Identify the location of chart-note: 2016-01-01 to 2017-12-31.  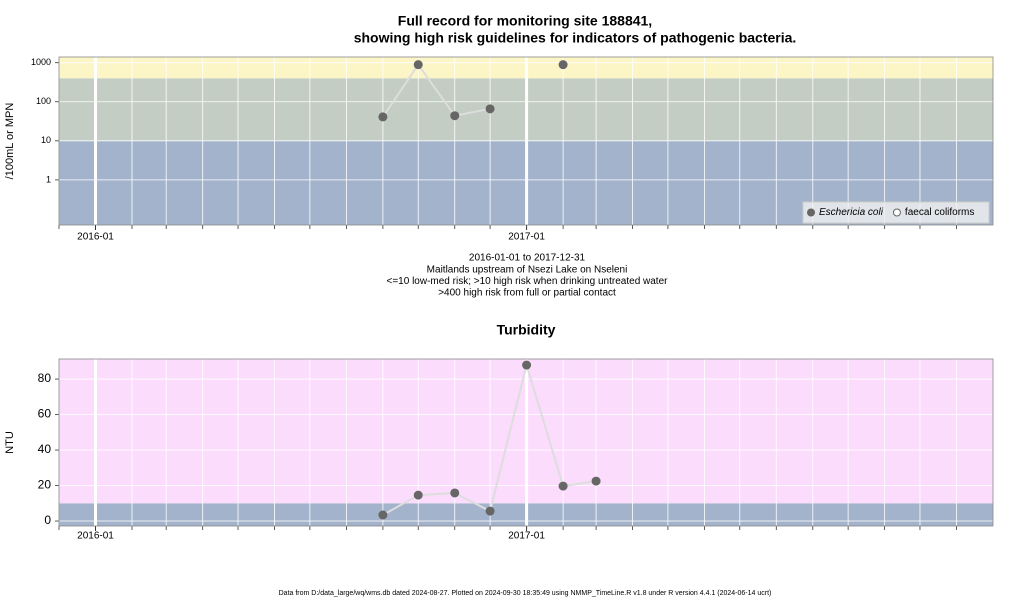
(527, 258).